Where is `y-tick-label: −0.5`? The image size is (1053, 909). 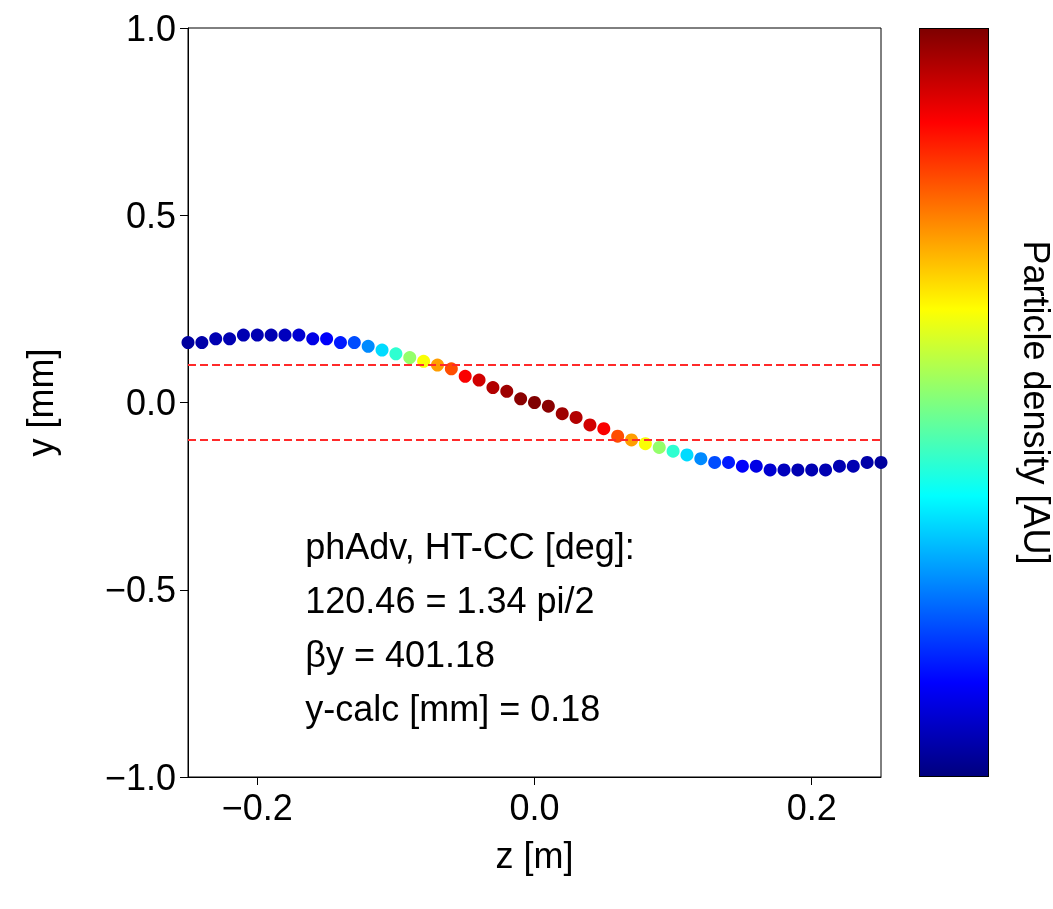
y-tick-label: −0.5 is located at coordinates (140, 590).